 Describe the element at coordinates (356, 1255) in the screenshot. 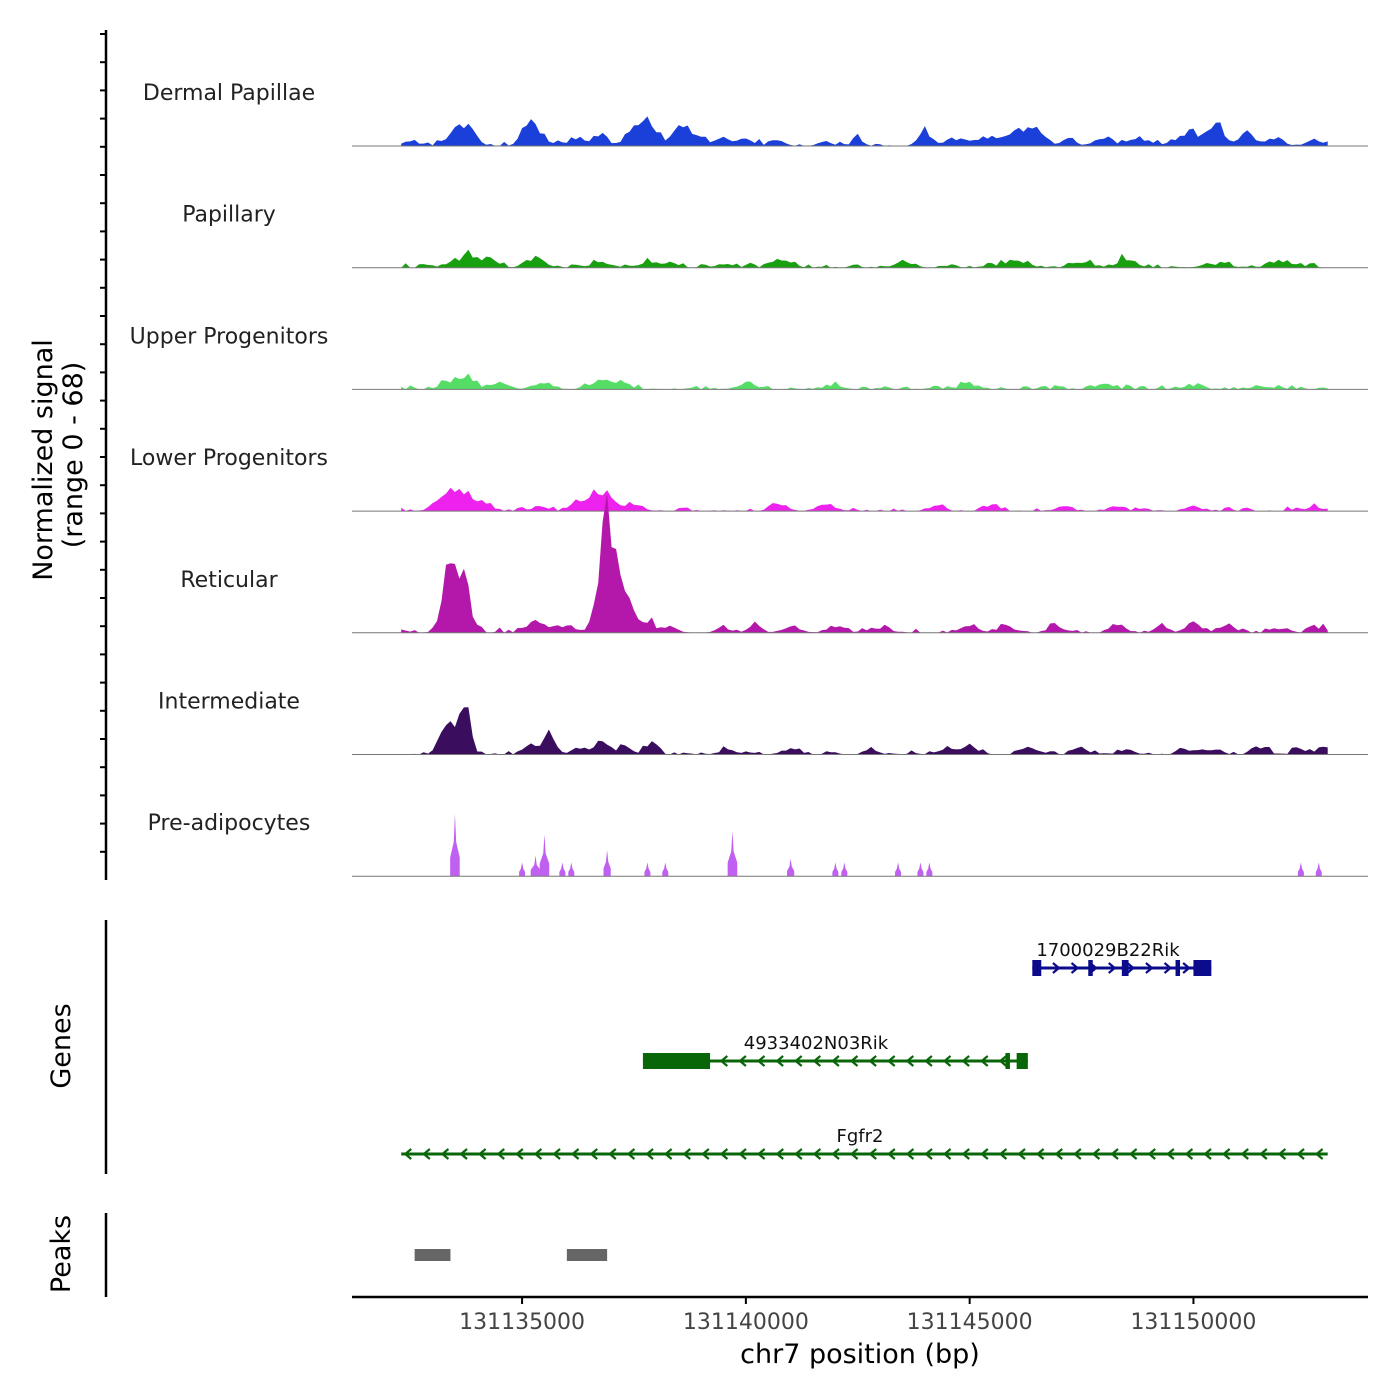

I see `peaks-panel` at that location.